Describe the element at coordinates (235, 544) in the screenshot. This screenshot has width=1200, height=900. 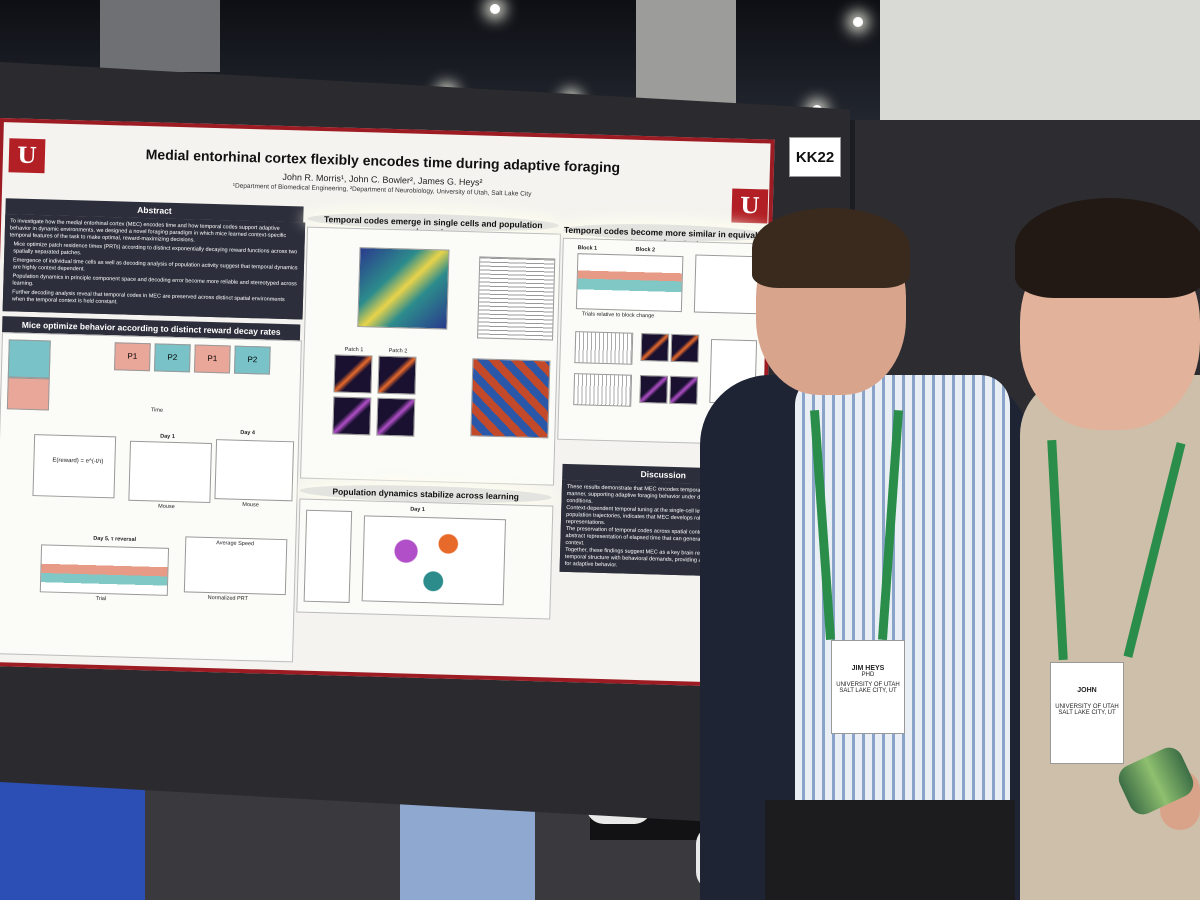
I see `legend-average-speed: Average Speed` at that location.